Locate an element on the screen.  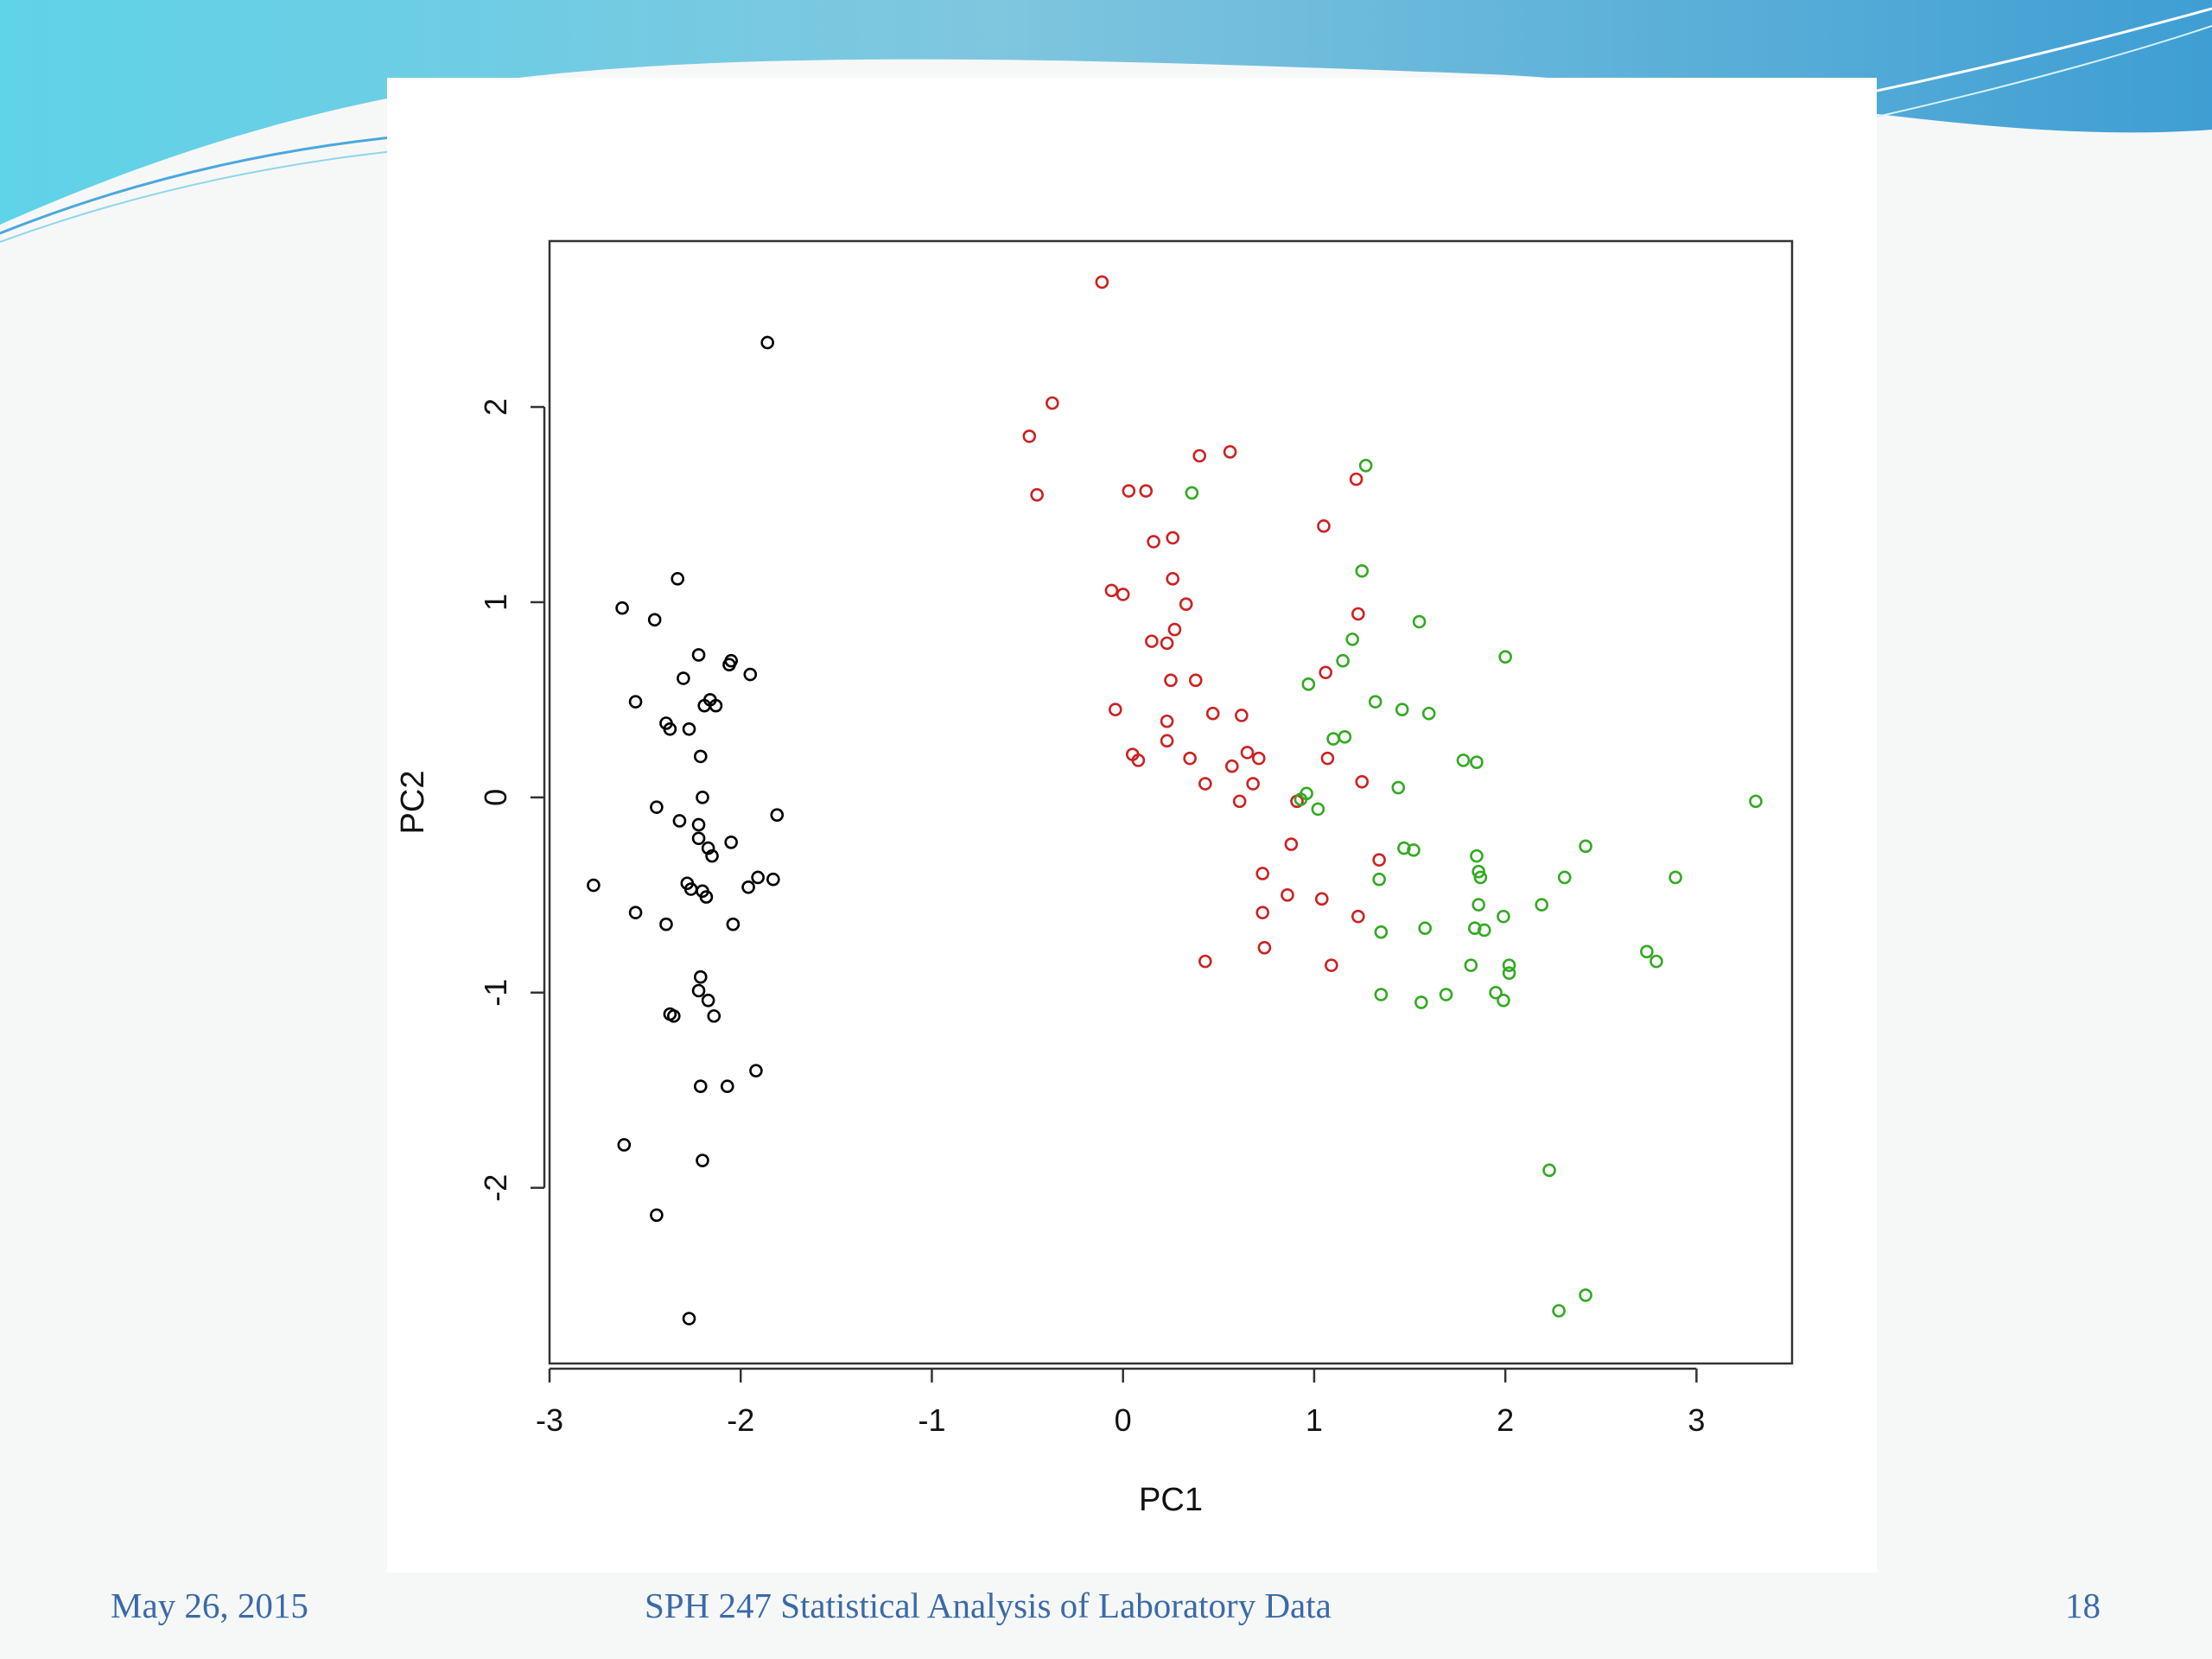
slide-page-number: 18 is located at coordinates (2083, 1605).